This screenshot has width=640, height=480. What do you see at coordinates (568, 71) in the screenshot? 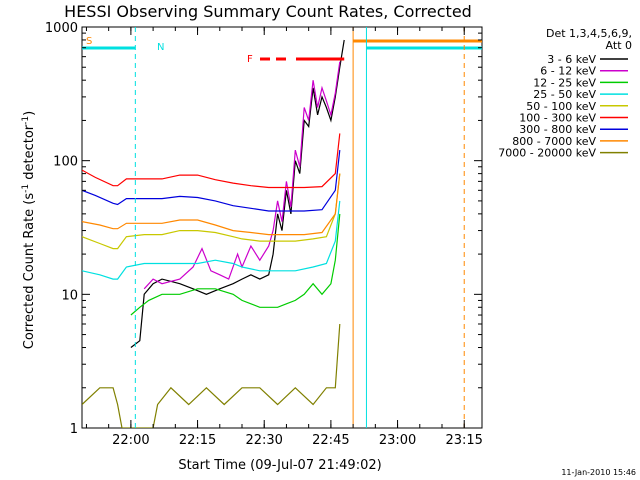
I see `legend-entry-label: 6 - 12 keV` at bounding box center [568, 71].